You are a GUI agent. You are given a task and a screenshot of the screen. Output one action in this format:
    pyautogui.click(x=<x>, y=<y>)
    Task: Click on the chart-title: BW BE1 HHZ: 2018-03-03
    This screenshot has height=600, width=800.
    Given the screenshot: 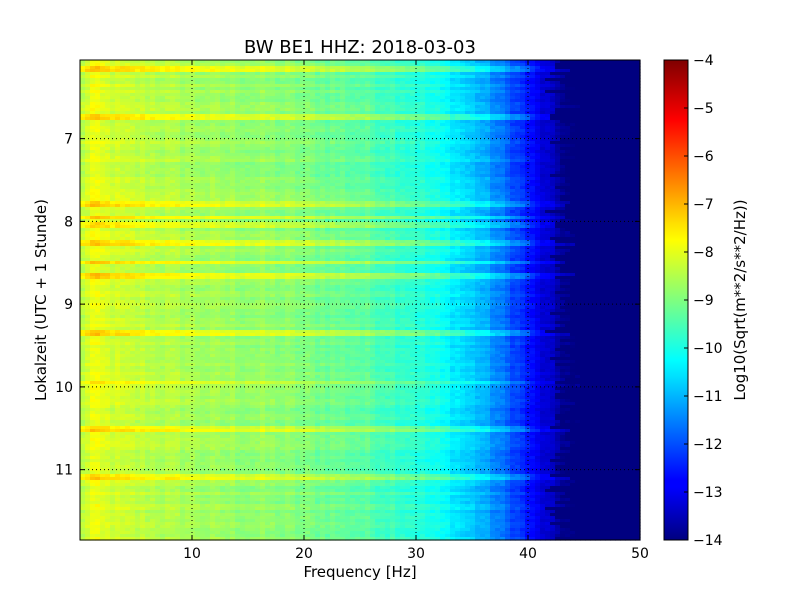 What is the action you would take?
    pyautogui.click(x=360, y=47)
    